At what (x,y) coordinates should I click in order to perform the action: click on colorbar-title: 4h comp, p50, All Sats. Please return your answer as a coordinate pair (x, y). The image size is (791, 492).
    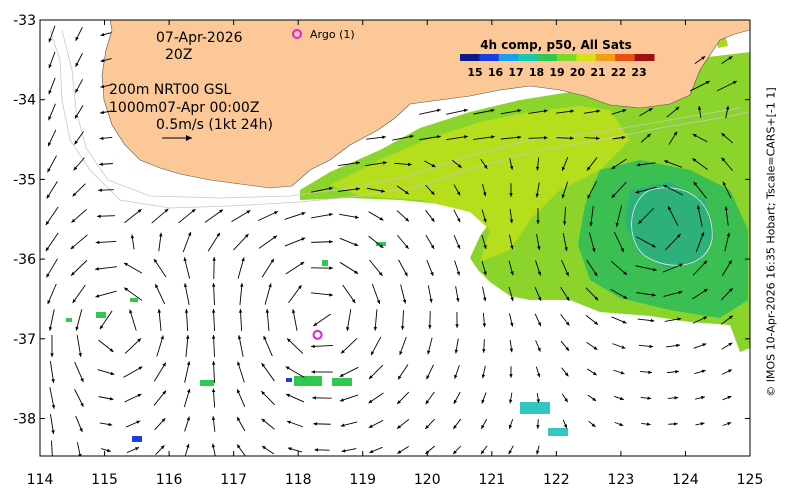
    Looking at the image, I should click on (556, 45).